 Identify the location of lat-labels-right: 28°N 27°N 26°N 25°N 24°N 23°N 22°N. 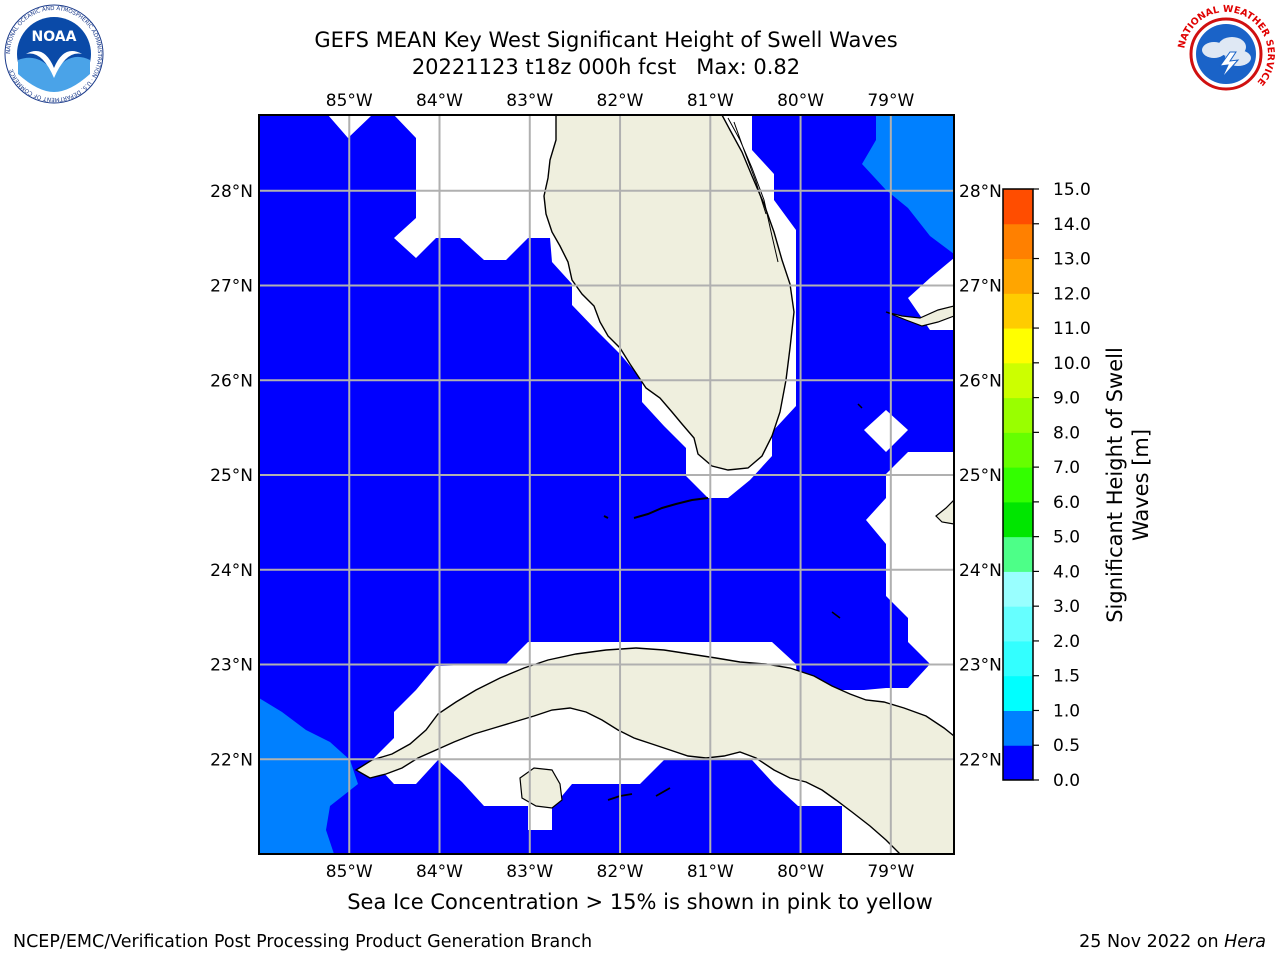
(980, 476).